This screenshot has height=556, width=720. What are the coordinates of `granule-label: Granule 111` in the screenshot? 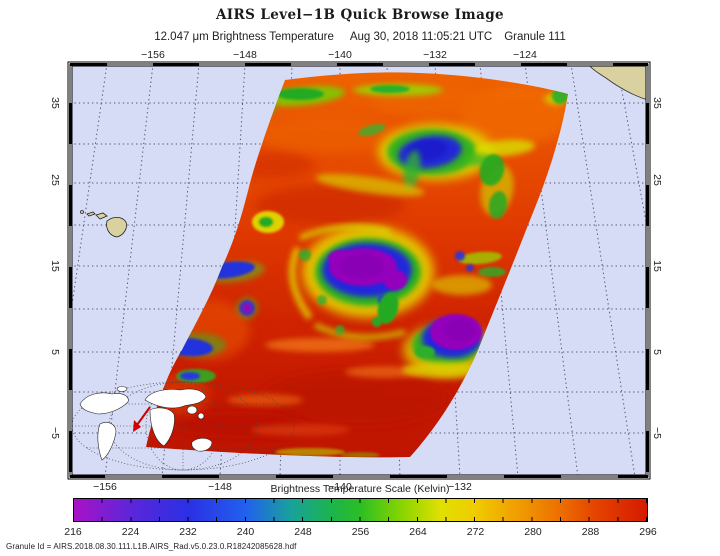 It's located at (535, 37).